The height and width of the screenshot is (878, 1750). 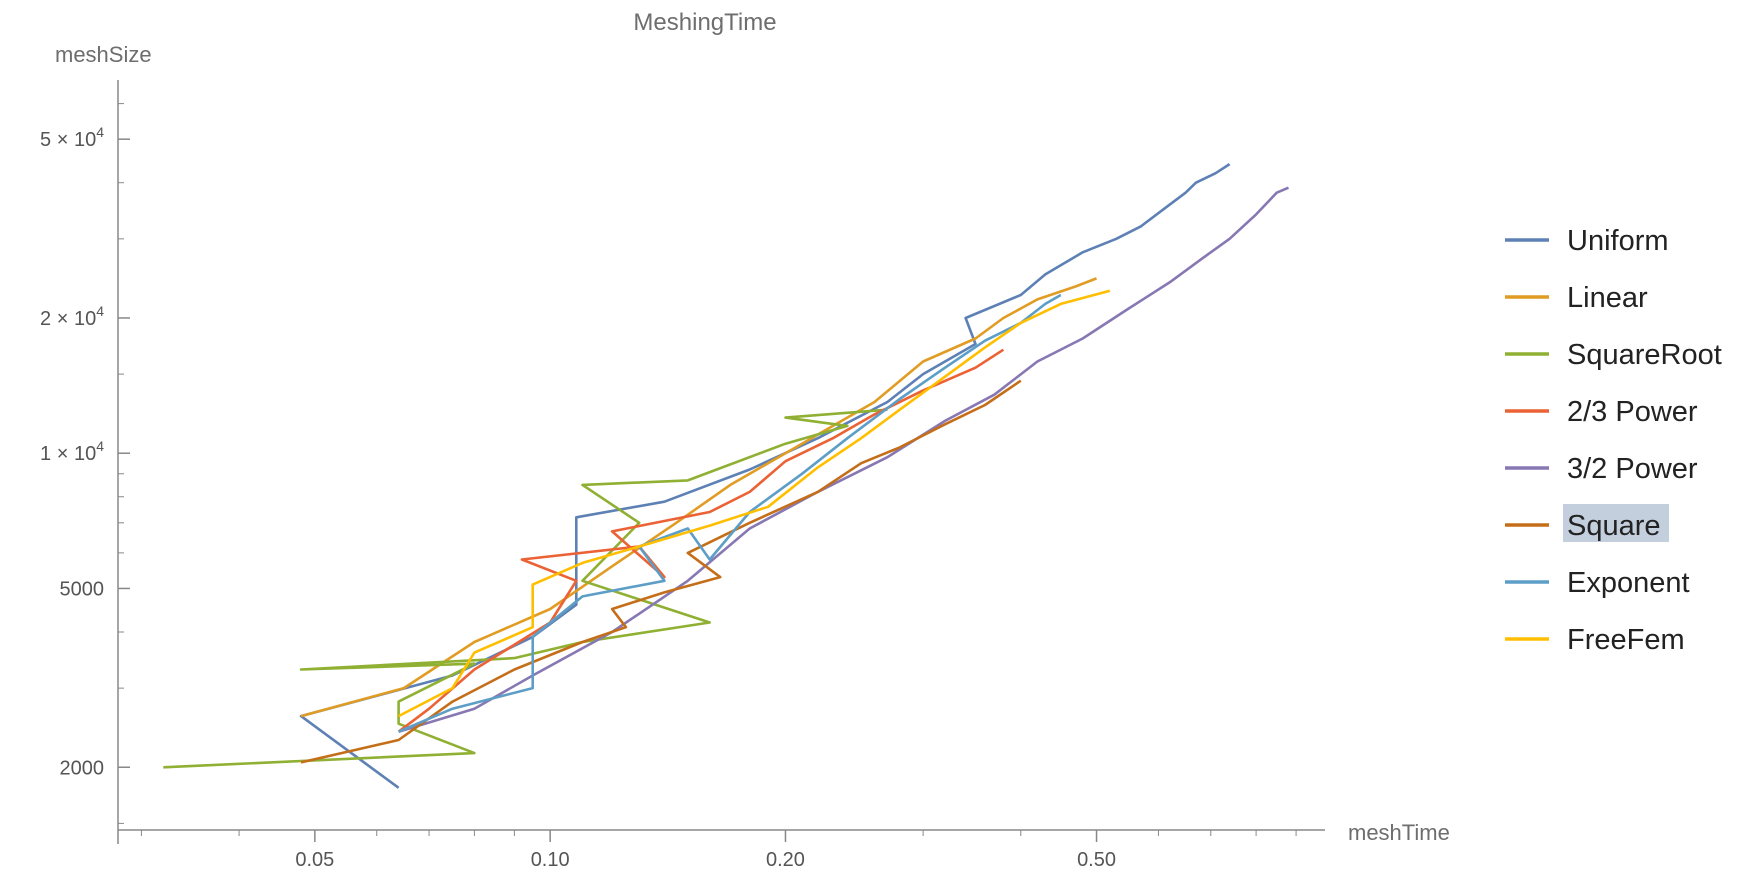 I want to click on legend-item-2-3-power: 2/3 Power, so click(x=1601, y=412).